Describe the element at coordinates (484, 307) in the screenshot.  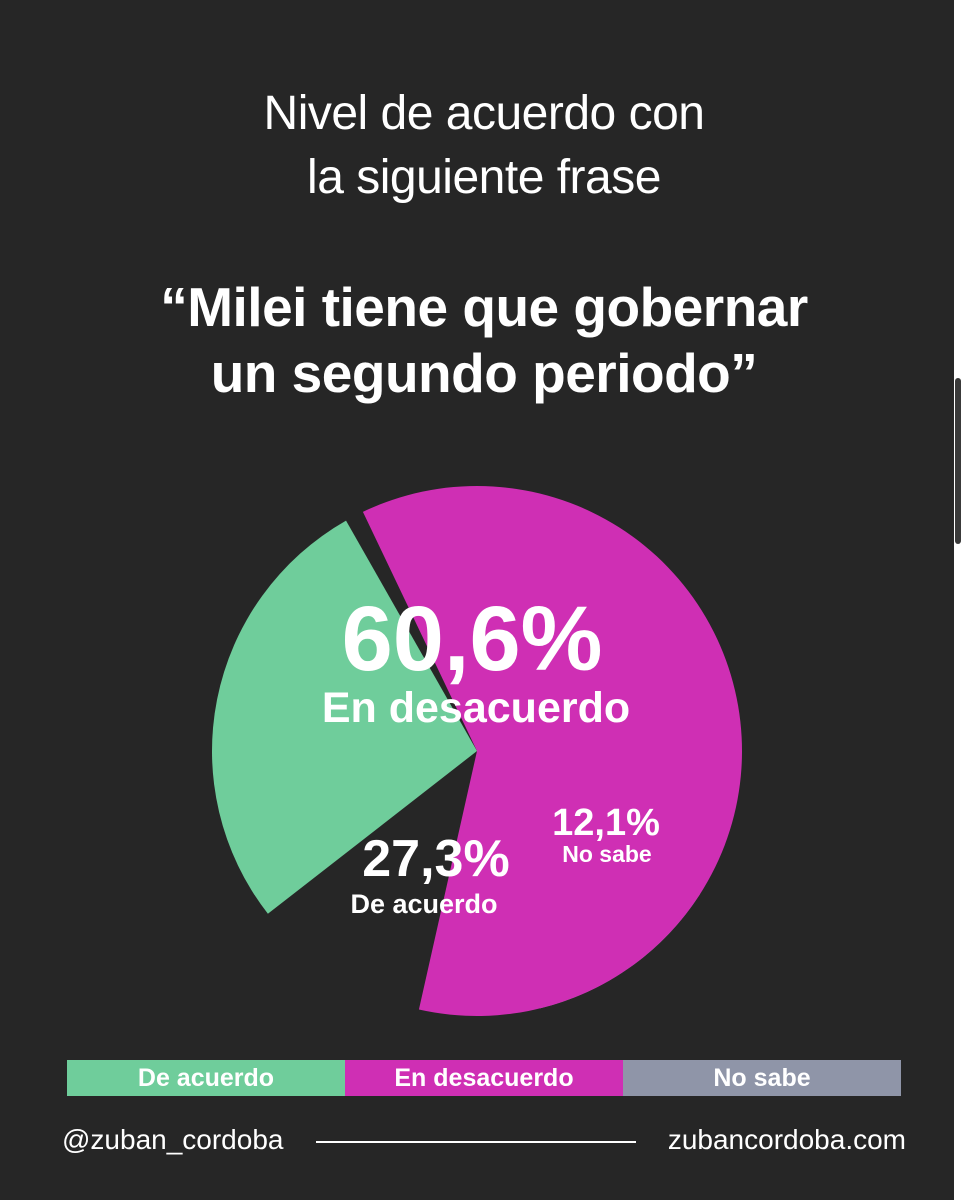
I see `quote-line-1: “Milei tiene que gobernar` at that location.